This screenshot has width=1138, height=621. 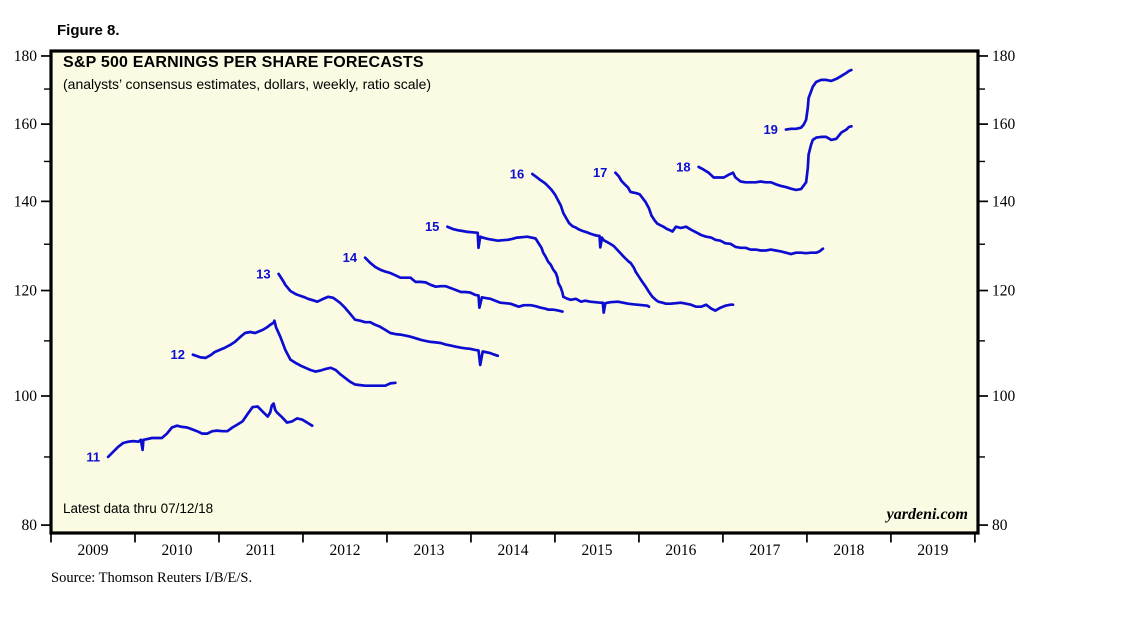 What do you see at coordinates (1004, 56) in the screenshot?
I see `y-tick-label-right: 180` at bounding box center [1004, 56].